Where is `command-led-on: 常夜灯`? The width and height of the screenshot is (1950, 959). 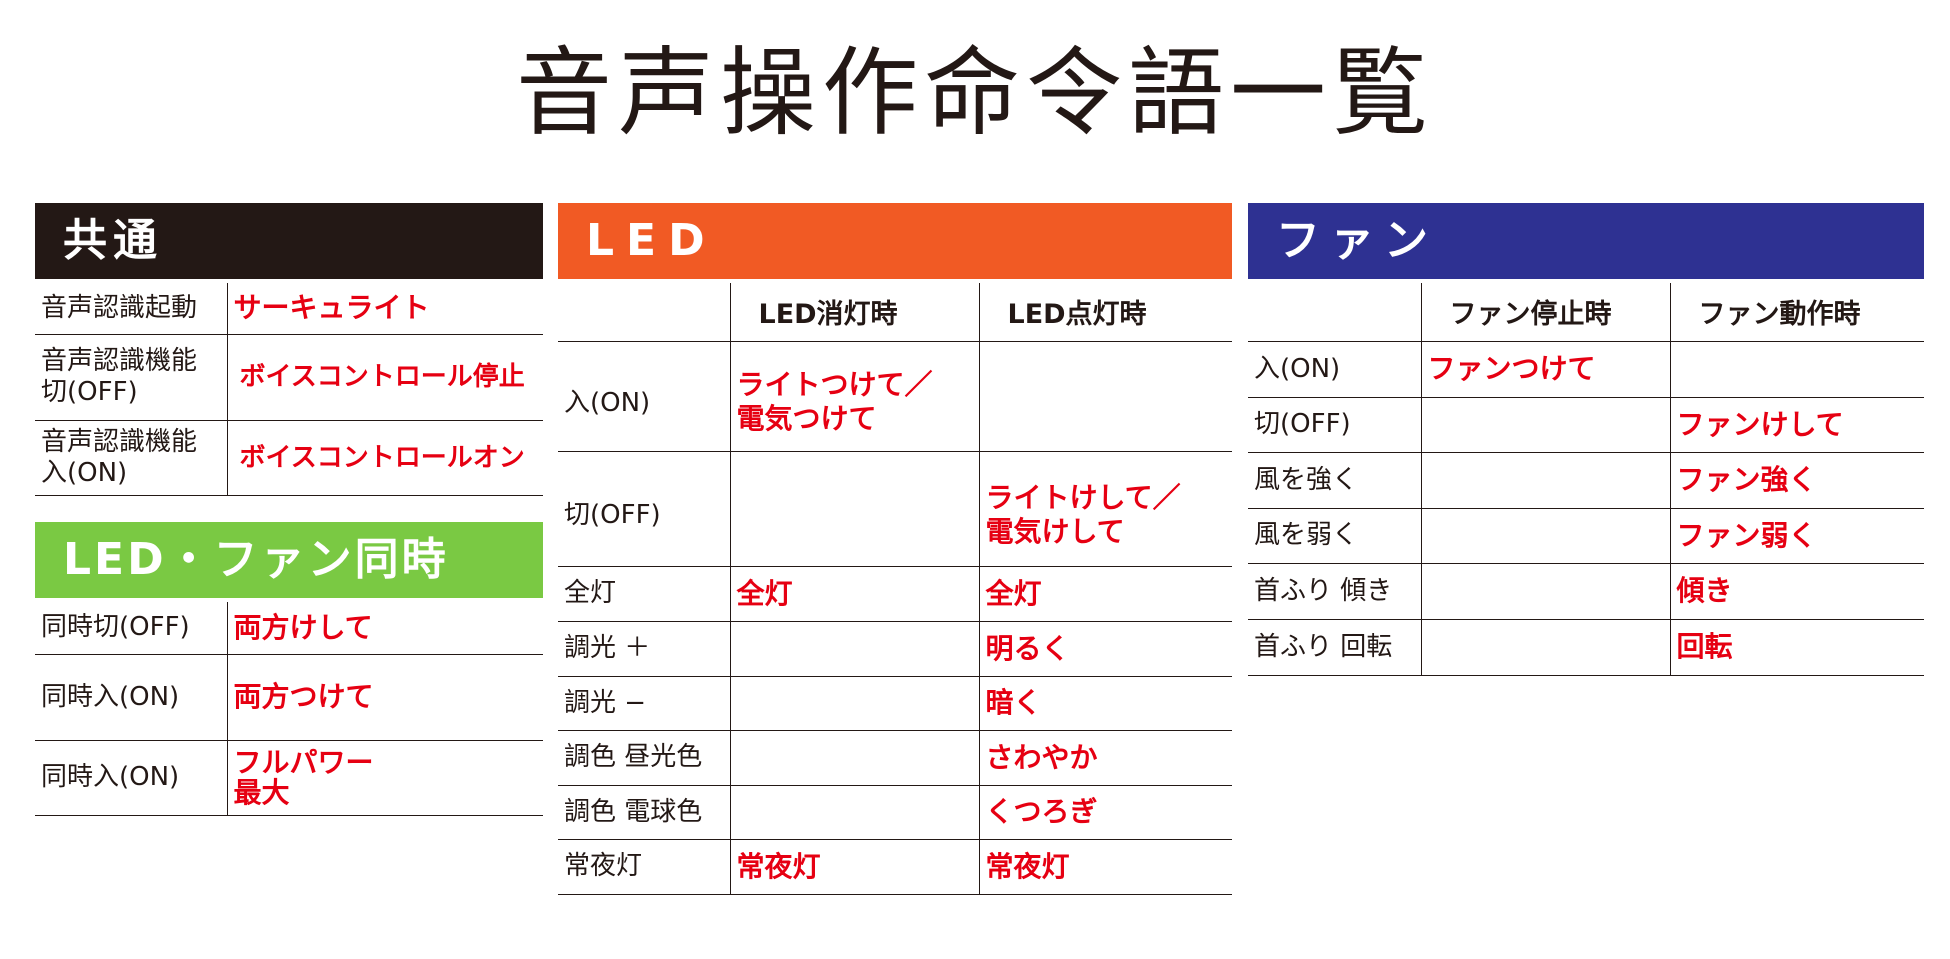
command-led-on: 常夜灯 is located at coordinates (1105, 867).